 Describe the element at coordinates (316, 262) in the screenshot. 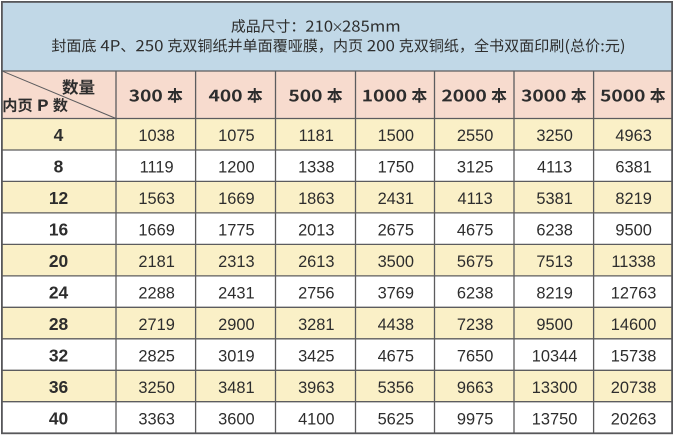

I see `svg-text: 2613` at that location.